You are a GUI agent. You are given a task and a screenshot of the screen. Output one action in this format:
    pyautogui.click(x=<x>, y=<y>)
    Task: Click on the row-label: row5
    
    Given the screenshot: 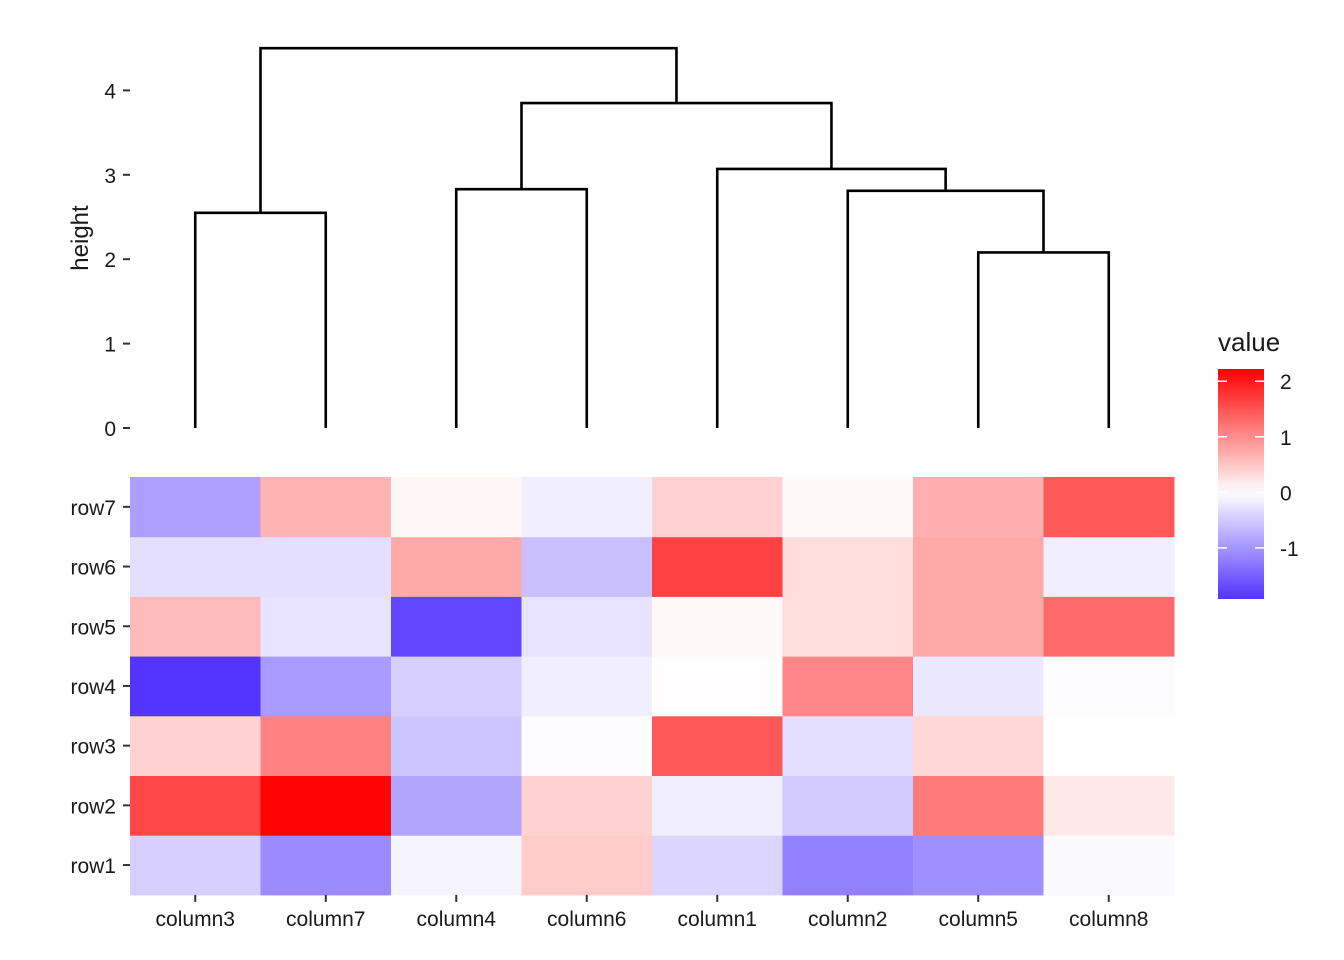 What is the action you would take?
    pyautogui.click(x=93, y=627)
    